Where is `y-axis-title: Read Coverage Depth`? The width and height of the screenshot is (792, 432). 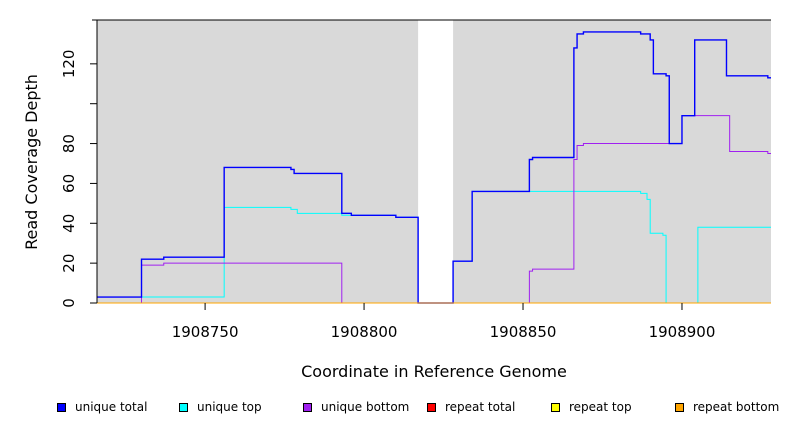 y-axis-title: Read Coverage Depth is located at coordinates (31, 162).